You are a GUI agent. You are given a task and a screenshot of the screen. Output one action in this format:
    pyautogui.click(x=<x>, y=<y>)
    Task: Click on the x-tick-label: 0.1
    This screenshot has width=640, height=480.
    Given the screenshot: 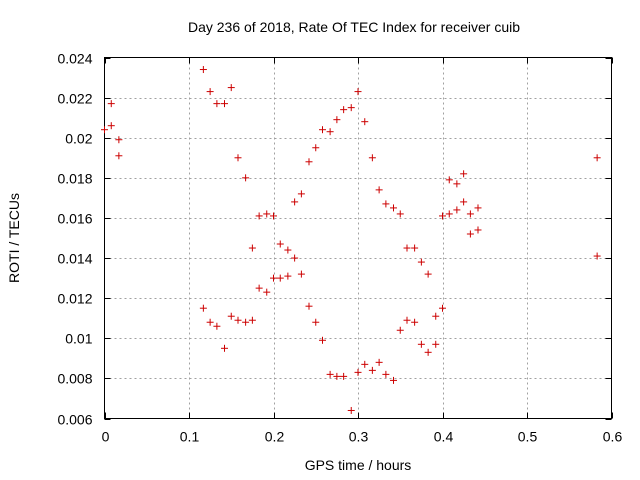 What is the action you would take?
    pyautogui.click(x=190, y=437)
    